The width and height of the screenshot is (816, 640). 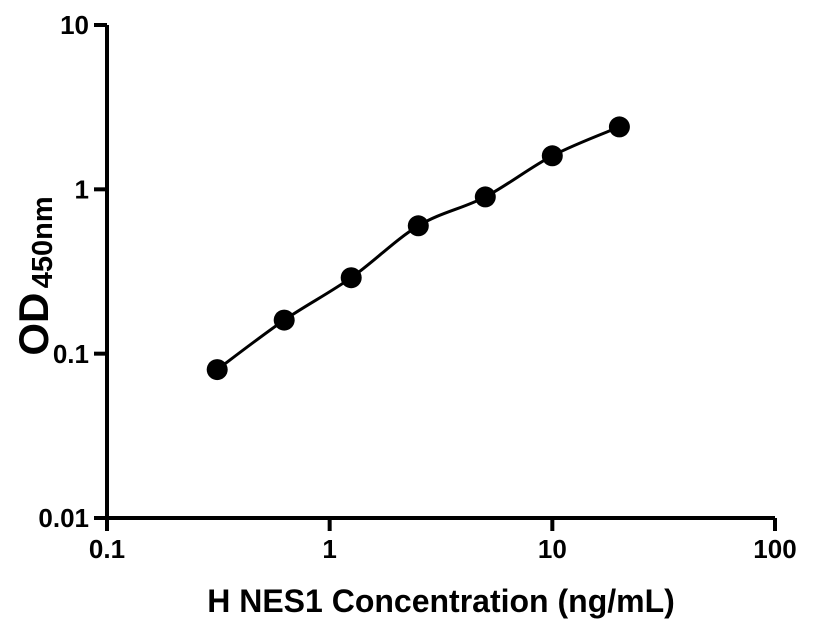 I want to click on y-axis-title-subscript: 450nm, so click(x=43, y=242).